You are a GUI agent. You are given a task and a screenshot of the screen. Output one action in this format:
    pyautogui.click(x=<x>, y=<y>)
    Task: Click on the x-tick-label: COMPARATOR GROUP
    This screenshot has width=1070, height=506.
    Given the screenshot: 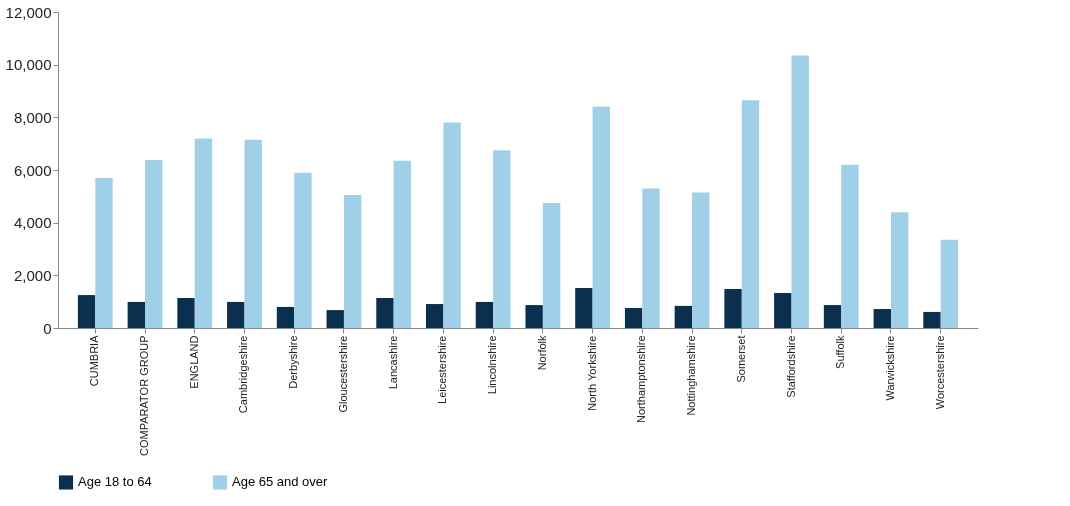 What is the action you would take?
    pyautogui.click(x=144, y=395)
    